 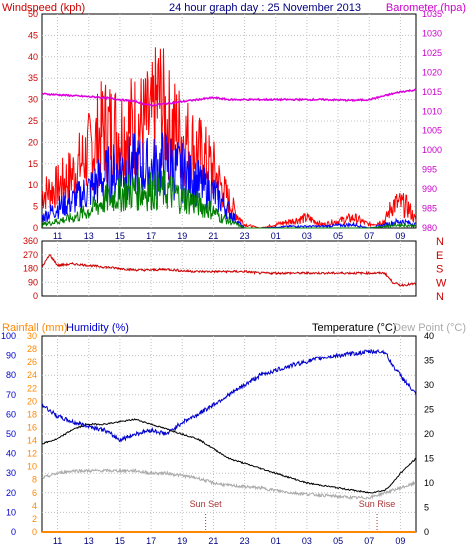 What do you see at coordinates (35, 228) in the screenshot?
I see `wind-y-tick: 0` at bounding box center [35, 228].